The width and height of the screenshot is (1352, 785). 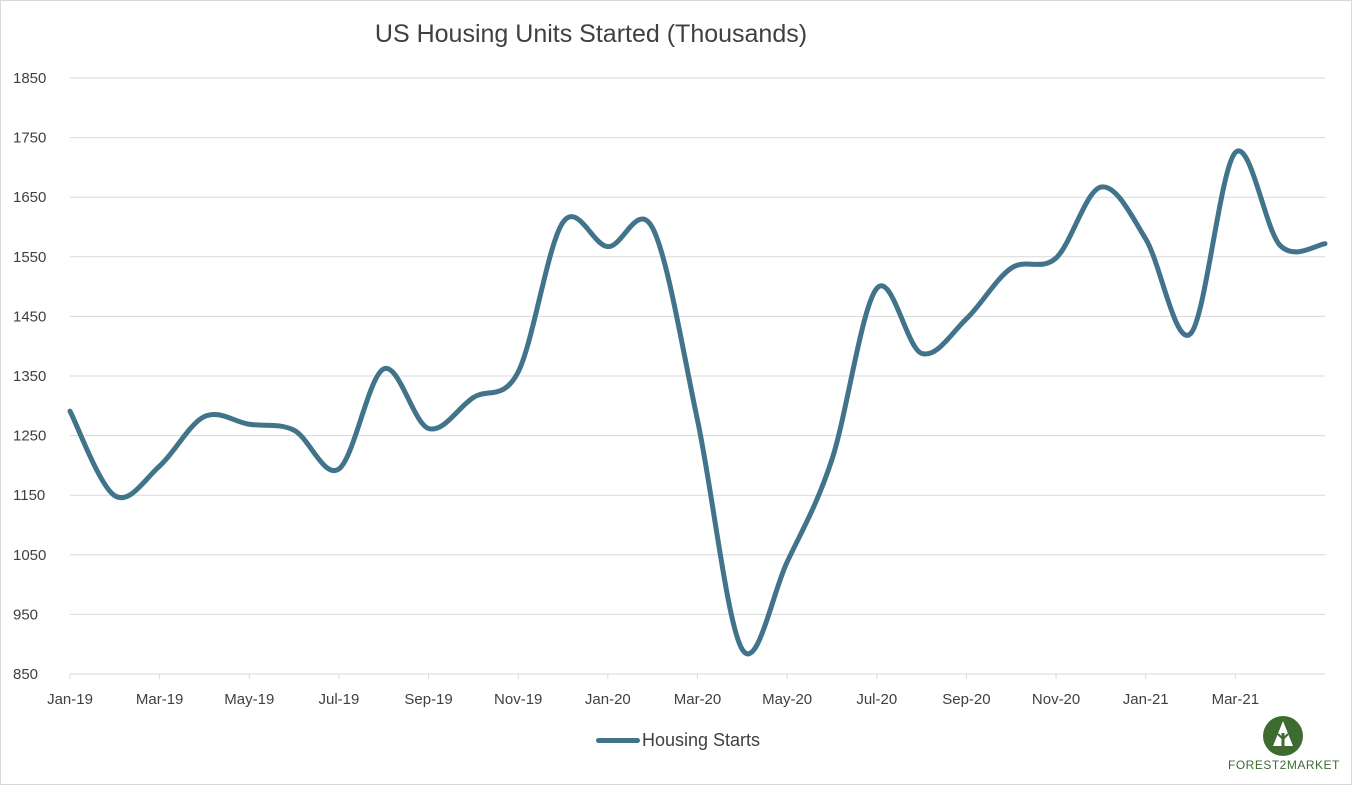 I want to click on forest2market-logo: FOREST2MARKET, so click(x=1284, y=744).